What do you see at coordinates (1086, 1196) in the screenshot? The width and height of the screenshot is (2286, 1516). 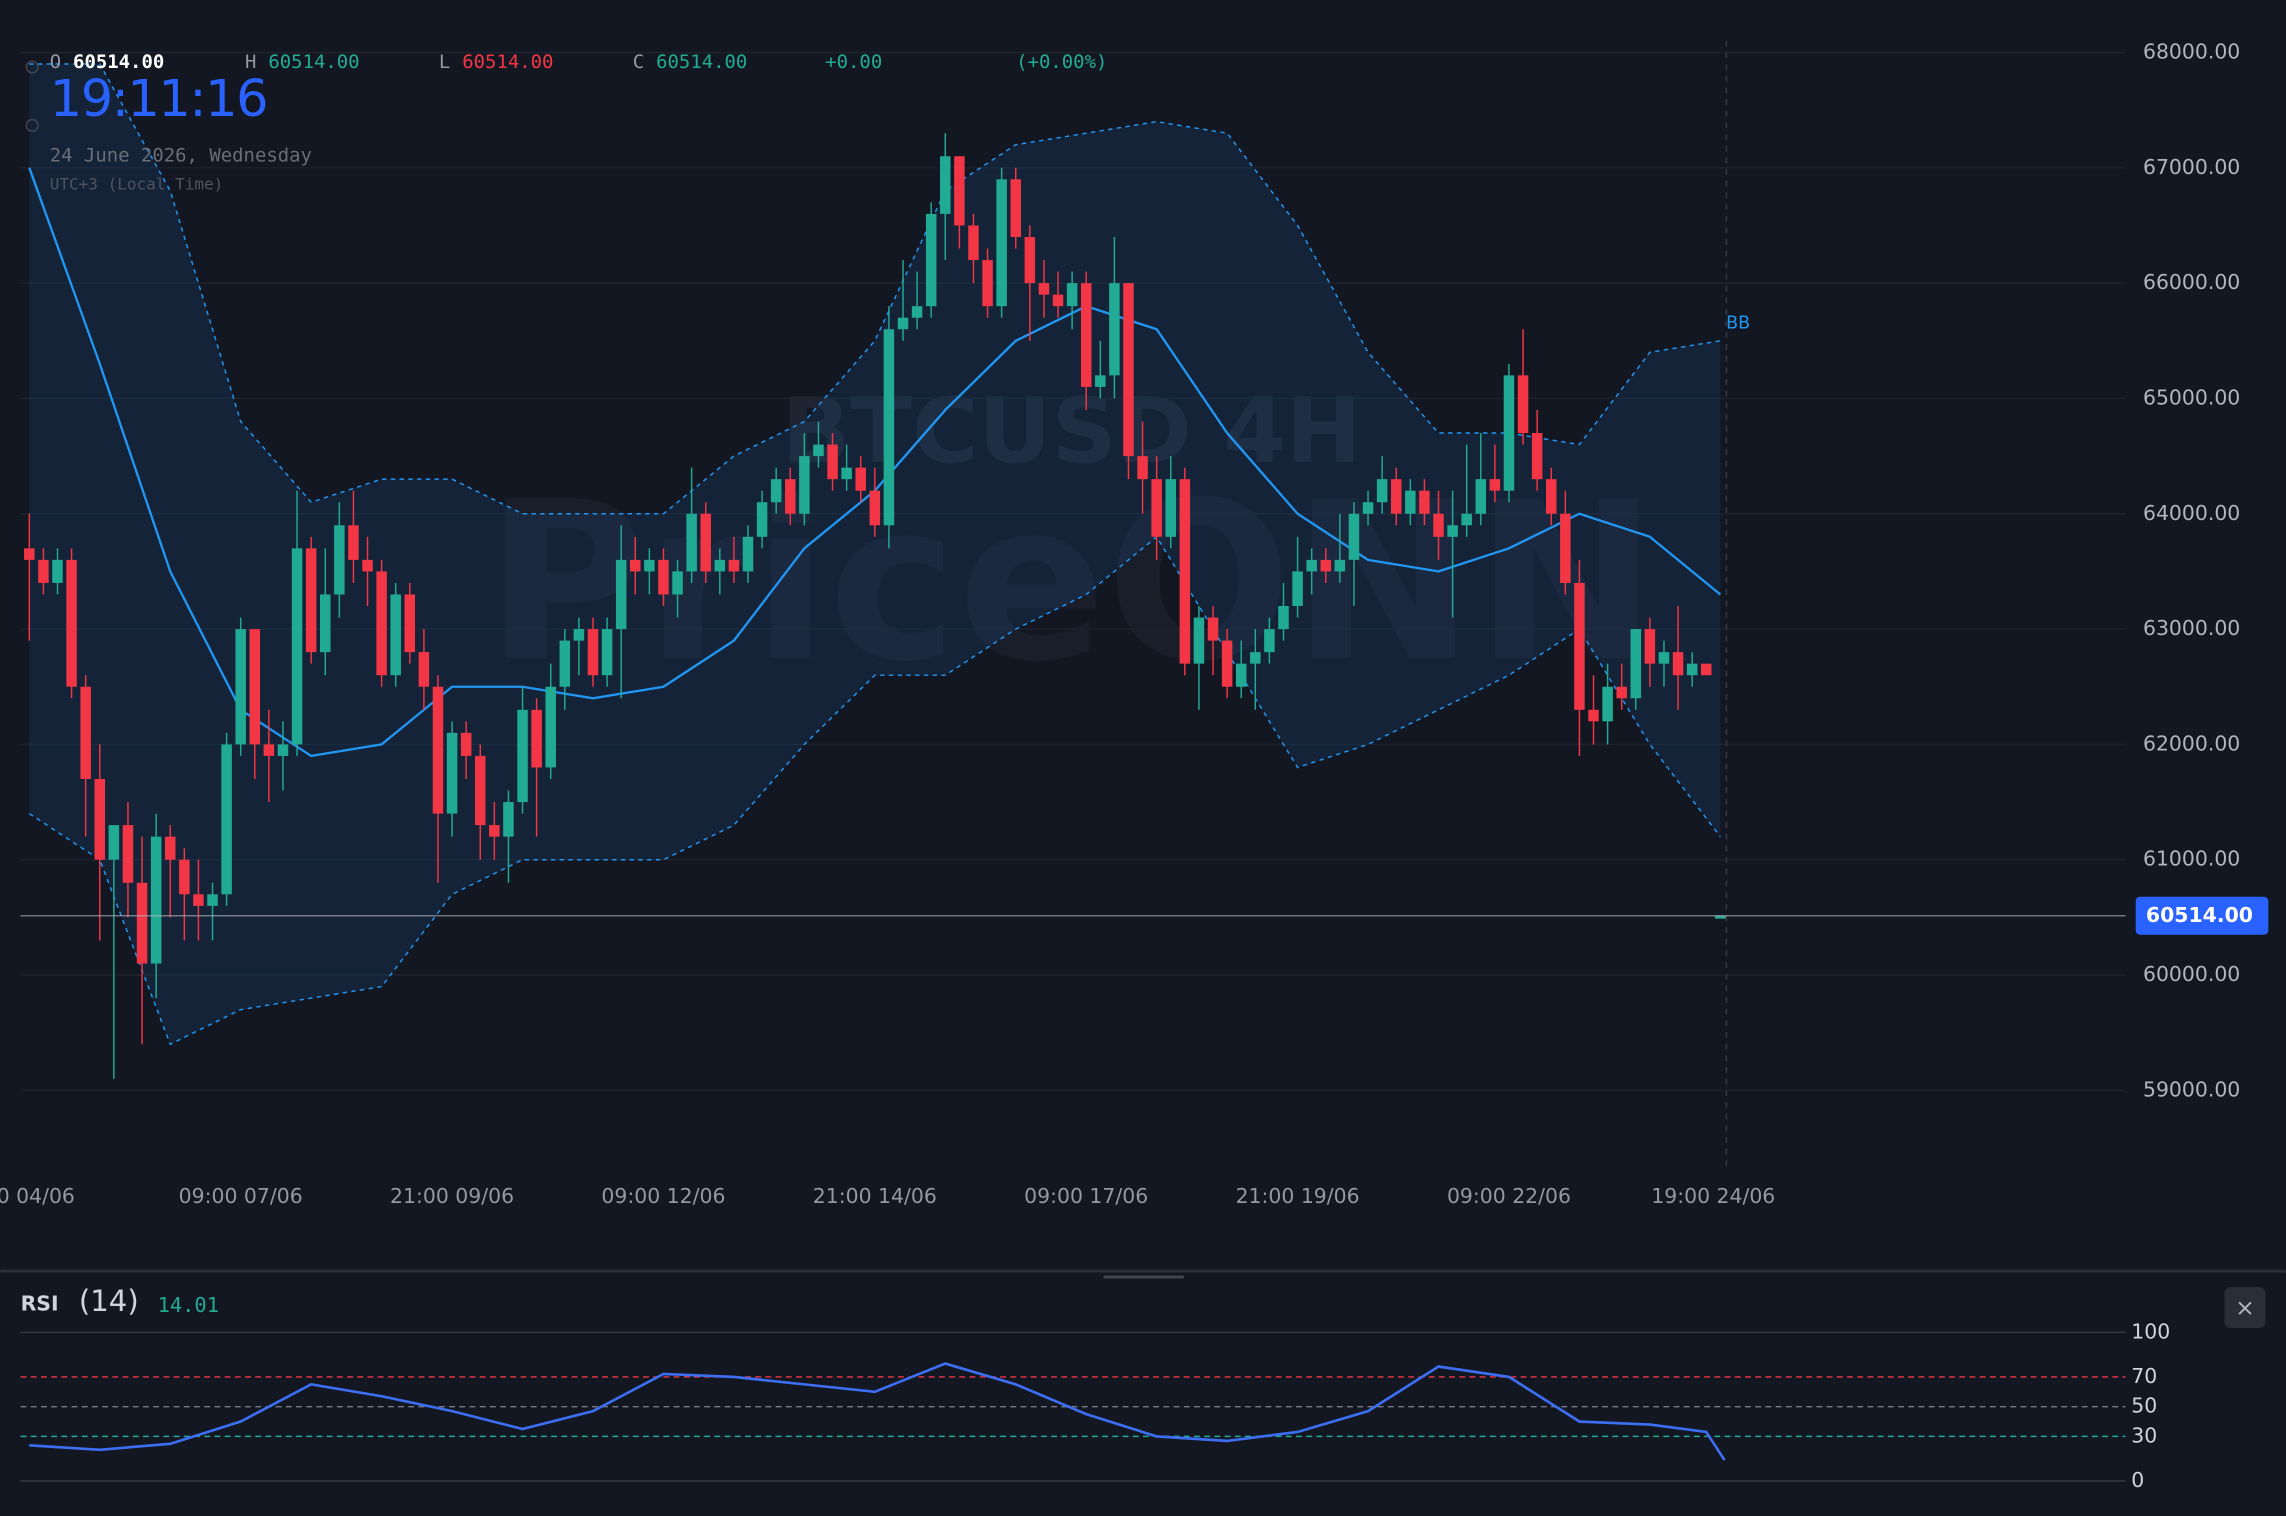 I see `x-tick-label: 09:00 17/06` at bounding box center [1086, 1196].